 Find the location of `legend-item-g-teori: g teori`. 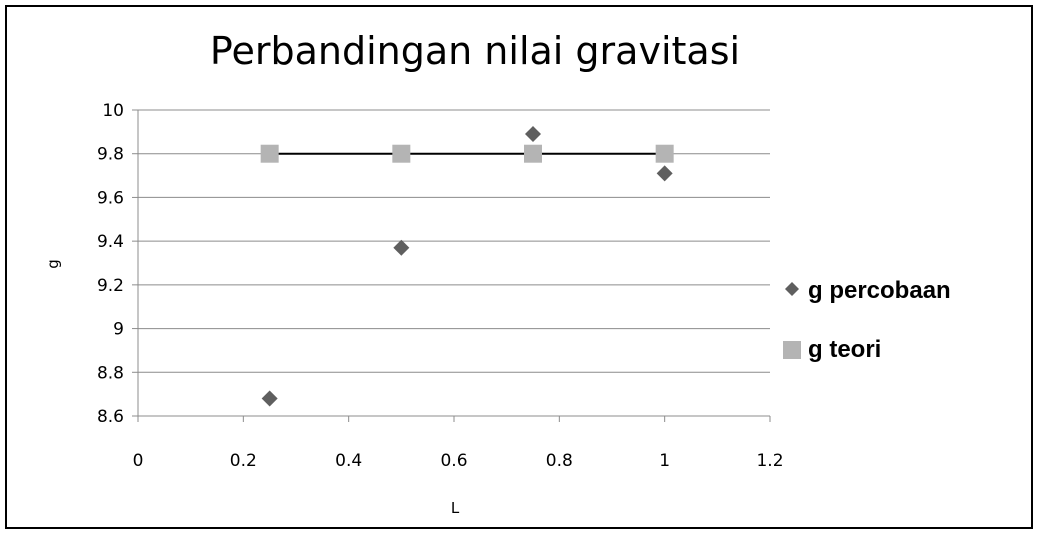

legend-item-g-teori: g teori is located at coordinates (832, 349).